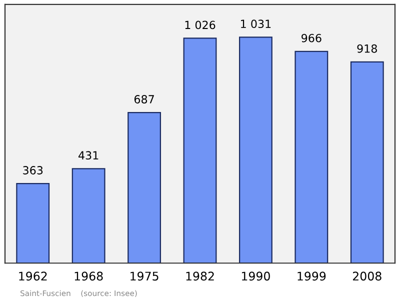 Image resolution: width=400 pixels, height=299 pixels. Describe the element at coordinates (144, 99) in the screenshot. I see `data-label: 687` at that location.